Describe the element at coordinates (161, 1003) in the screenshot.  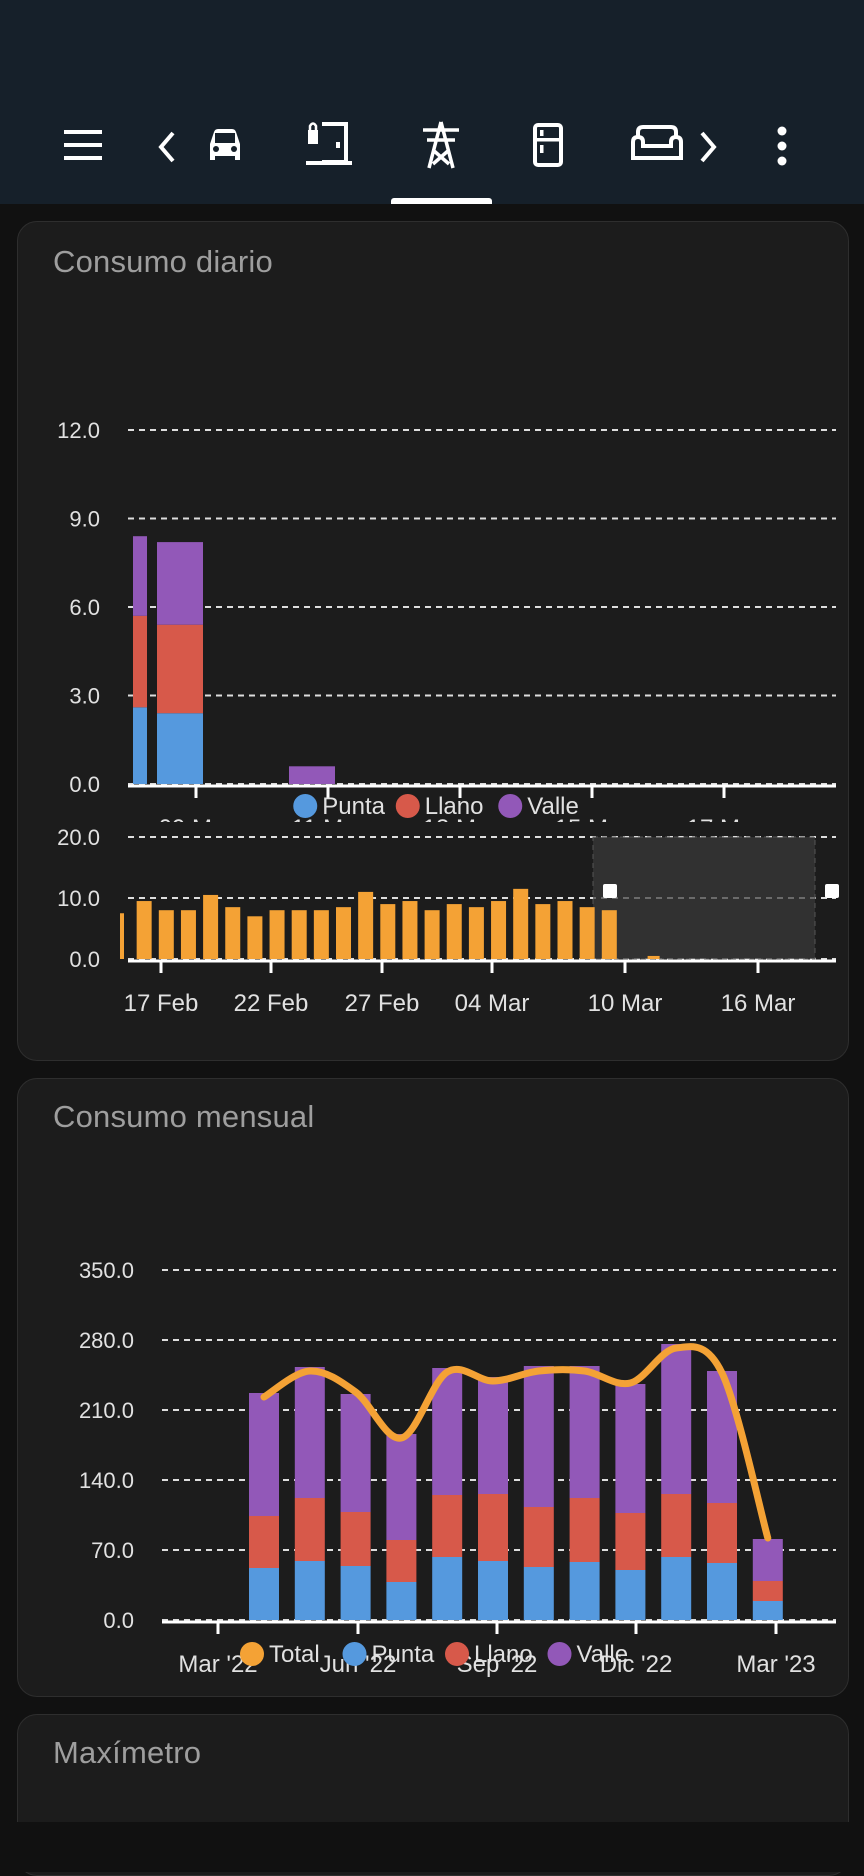
I see `x-tick-label: 17 Feb` at that location.